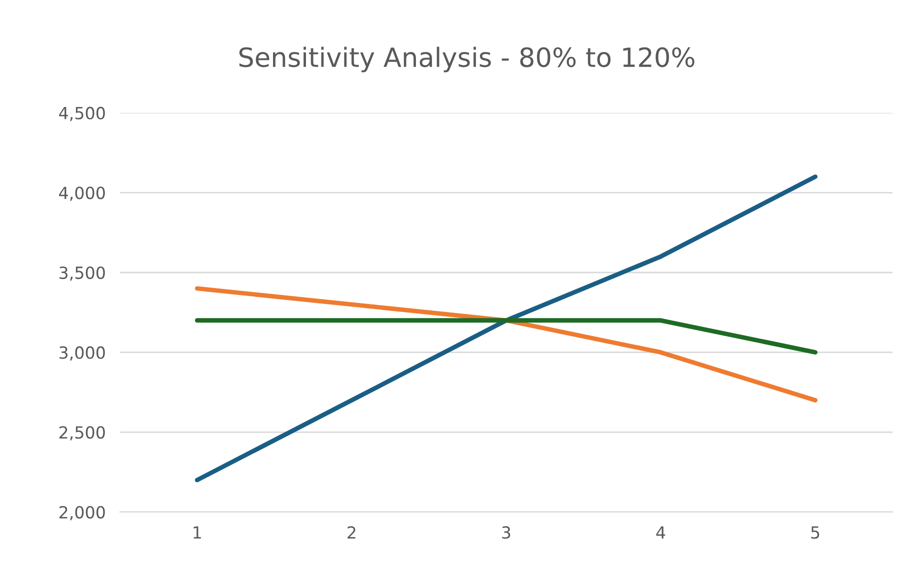  Describe the element at coordinates (82, 513) in the screenshot. I see `y-tick-label: 2,000` at that location.